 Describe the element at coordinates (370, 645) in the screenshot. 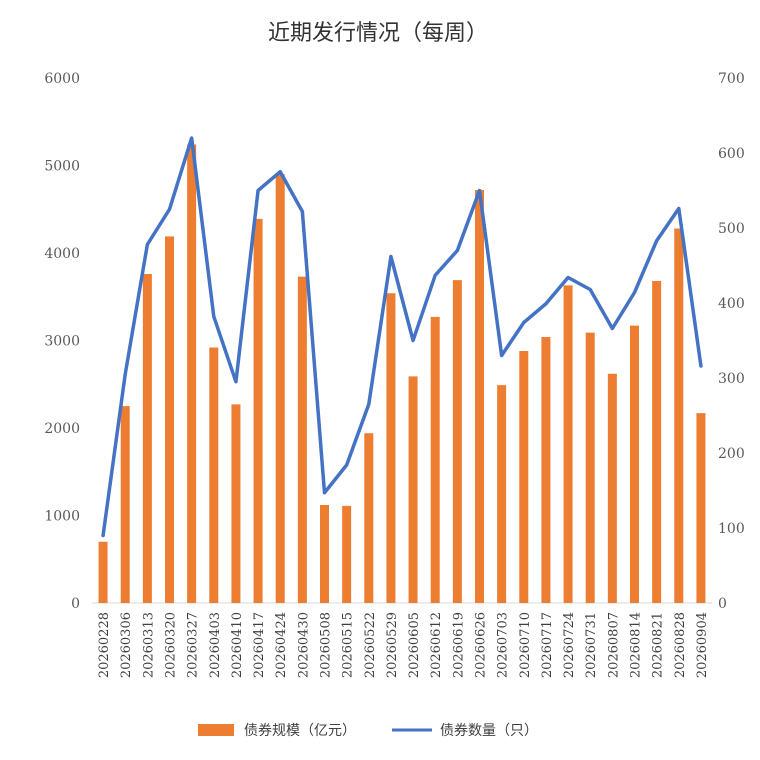

I see `x-tick-label: 20260522` at that location.